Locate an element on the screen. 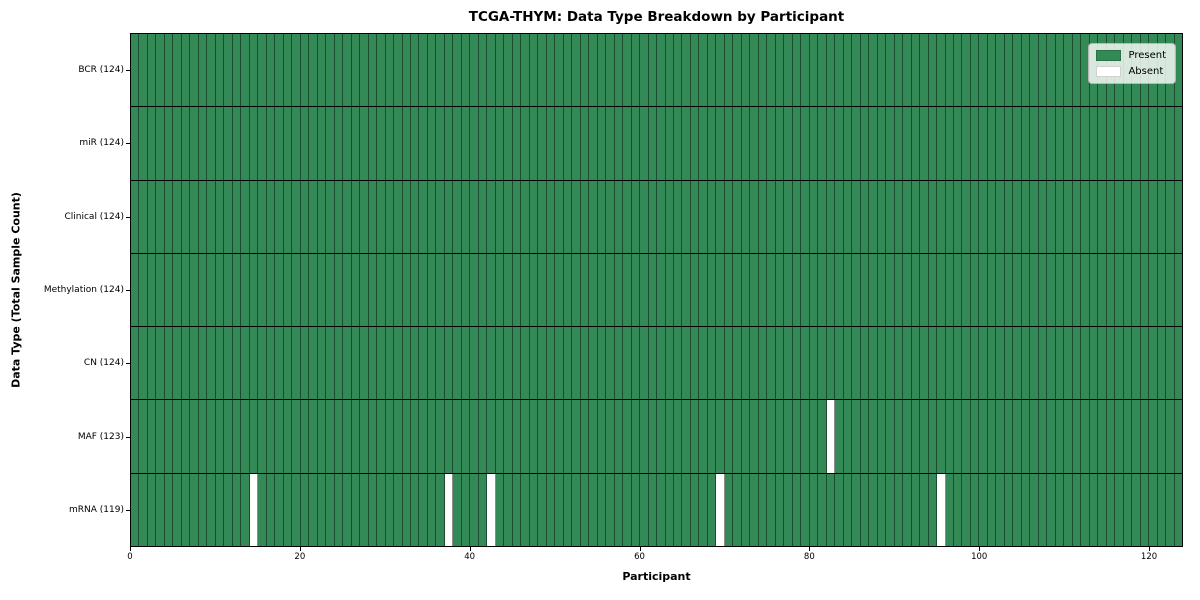 The height and width of the screenshot is (600, 1200). legend: Present Absent is located at coordinates (1132, 63).